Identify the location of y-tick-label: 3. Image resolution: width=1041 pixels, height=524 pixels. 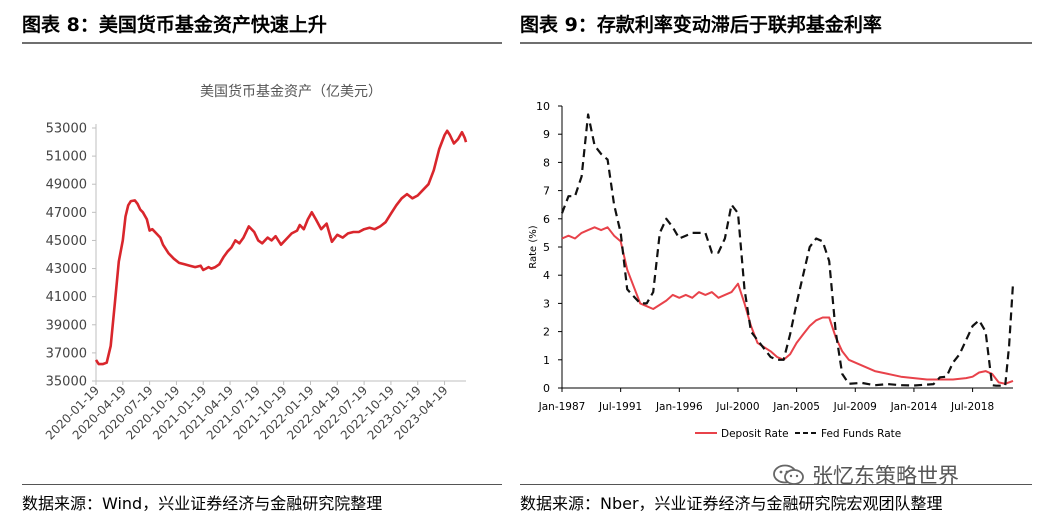
(546, 303).